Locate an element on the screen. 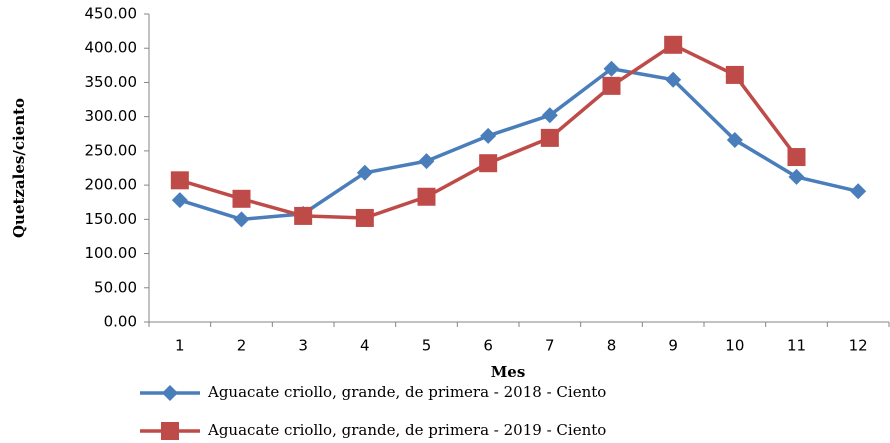  y-tick-label: 300.00 is located at coordinates (111, 116).